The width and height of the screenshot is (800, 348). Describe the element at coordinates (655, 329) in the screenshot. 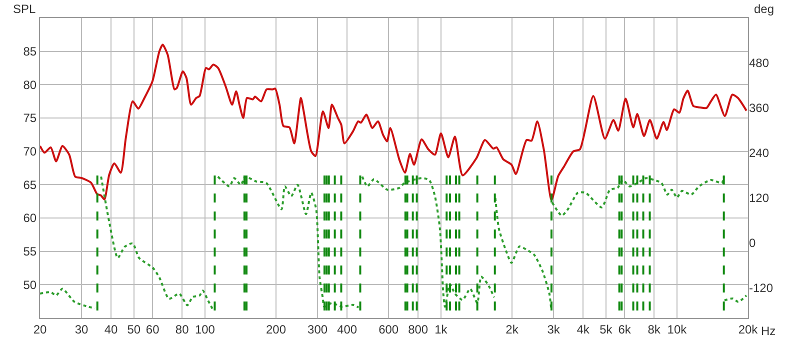

I see `x-tick-label: 8k` at that location.